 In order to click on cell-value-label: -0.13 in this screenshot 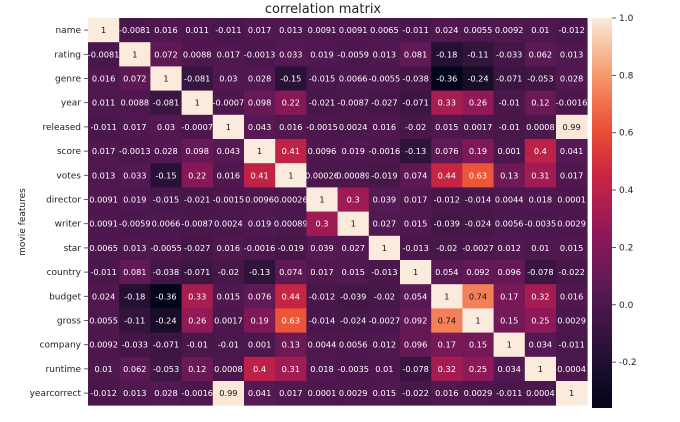, I will do `click(259, 272)`.